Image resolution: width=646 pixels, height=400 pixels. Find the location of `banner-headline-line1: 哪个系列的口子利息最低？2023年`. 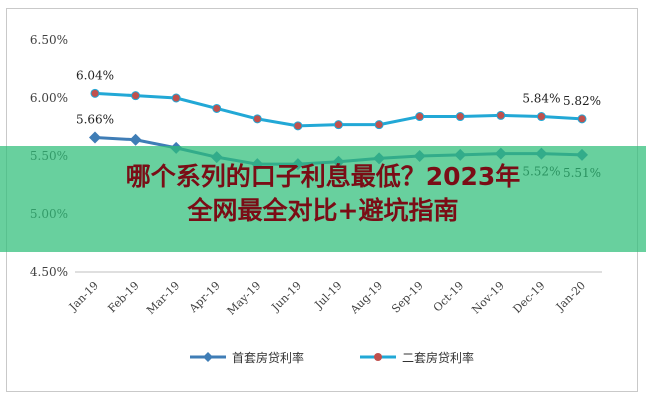

banner-headline-line1: 哪个系列的口子利息最低？2023年 is located at coordinates (323, 176).